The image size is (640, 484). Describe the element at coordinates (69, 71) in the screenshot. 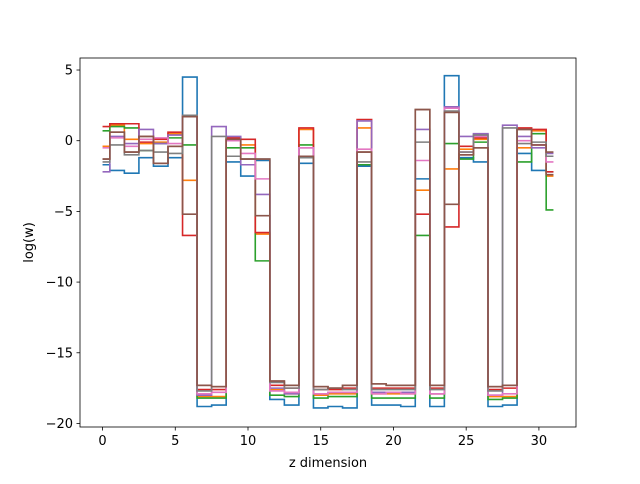

I see `y-tick-label: 5` at that location.